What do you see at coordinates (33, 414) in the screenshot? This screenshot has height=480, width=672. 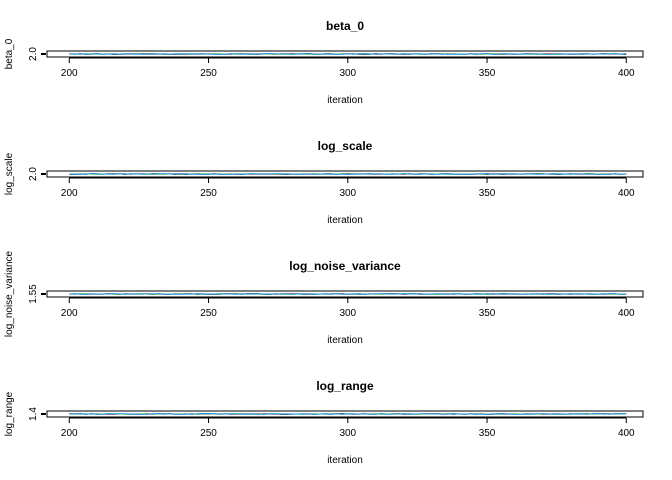 I see `y-tick-label: 1.4` at bounding box center [33, 414].